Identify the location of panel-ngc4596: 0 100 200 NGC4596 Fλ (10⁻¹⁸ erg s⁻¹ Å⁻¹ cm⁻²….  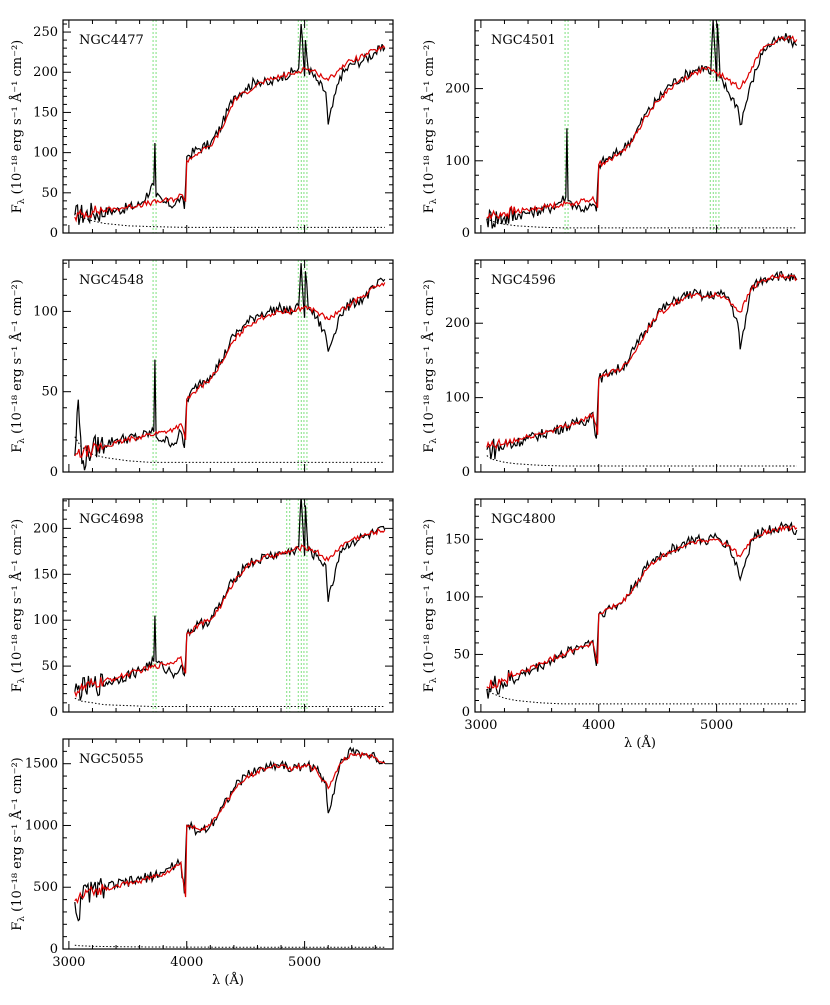
(613, 369).